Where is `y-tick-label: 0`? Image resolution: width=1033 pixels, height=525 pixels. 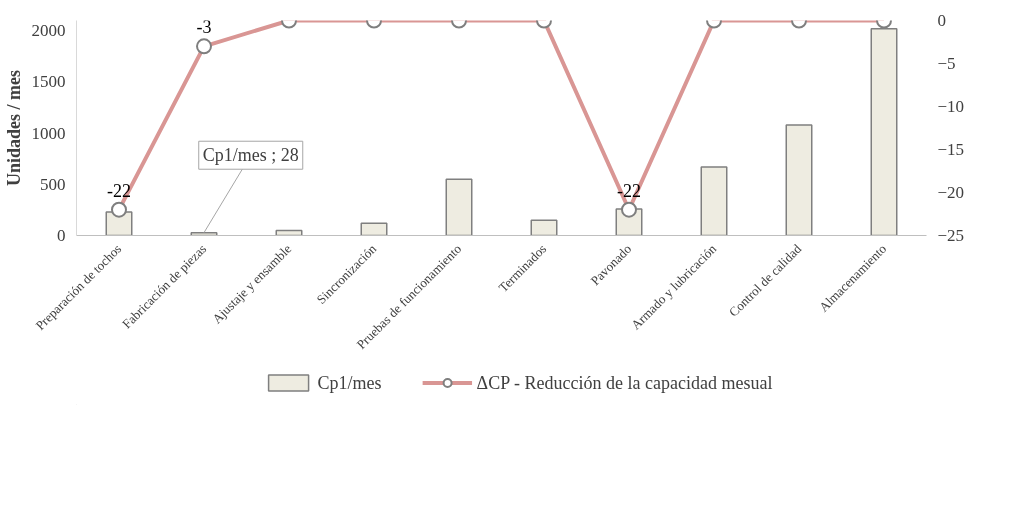
y-tick-label: 0 is located at coordinates (61, 235).